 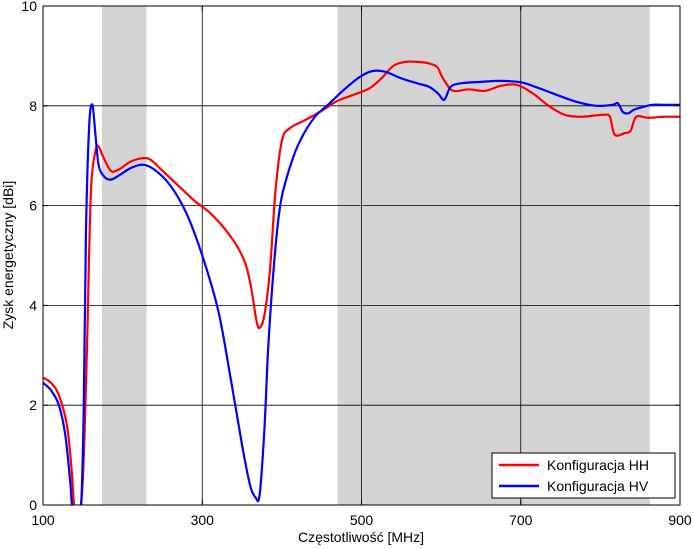 I want to click on y-tick-label-3: 6, so click(x=33, y=206).